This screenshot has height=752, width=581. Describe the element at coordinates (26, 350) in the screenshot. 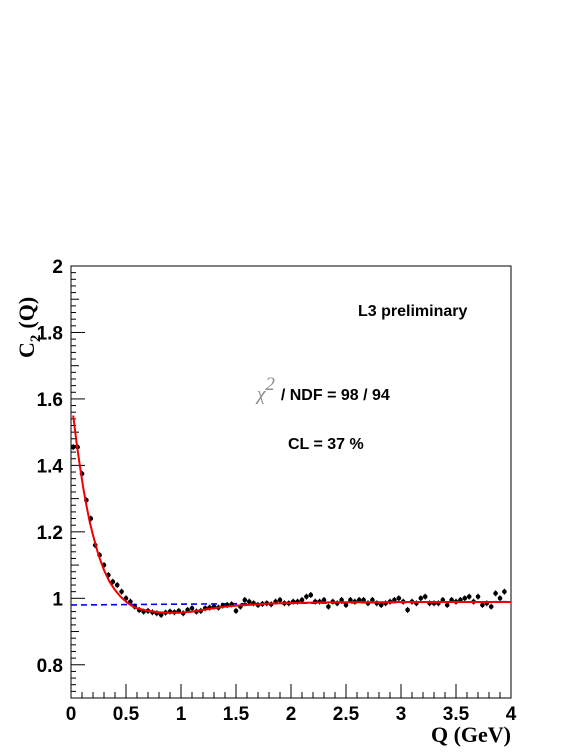

I see `y-axis-title-base: C` at that location.